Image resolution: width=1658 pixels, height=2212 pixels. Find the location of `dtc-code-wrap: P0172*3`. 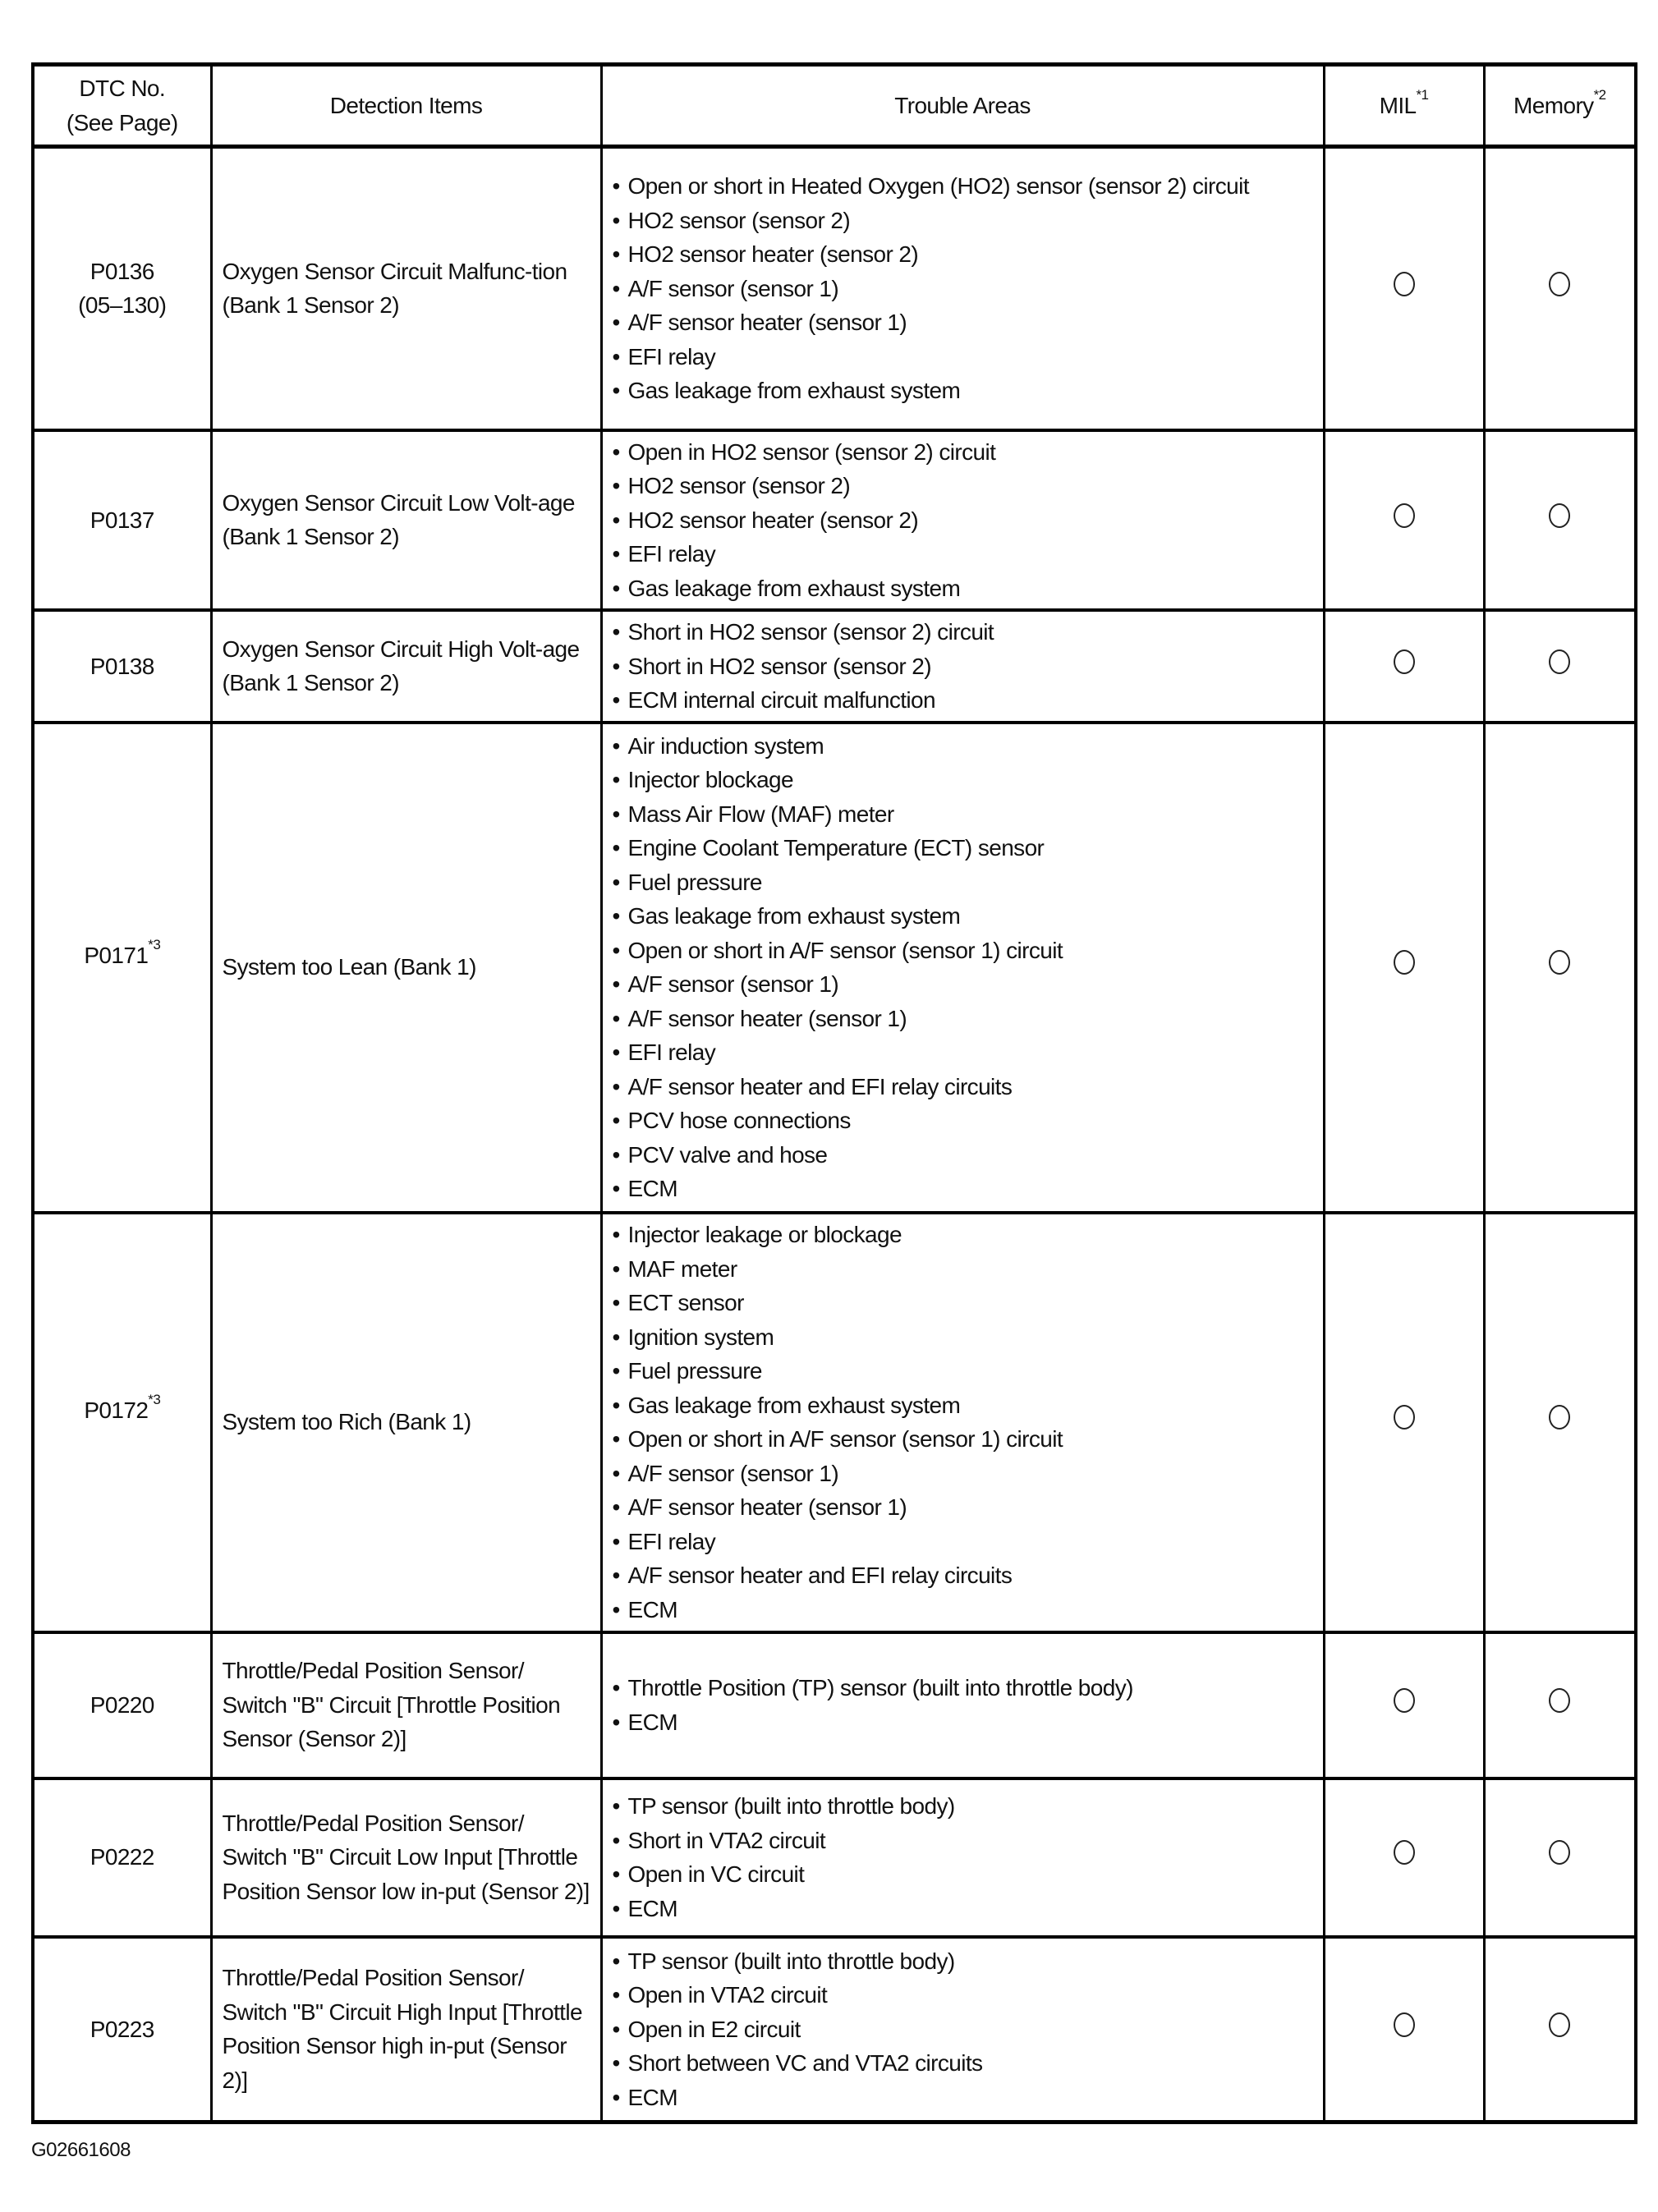

dtc-code-wrap: P0172*3 is located at coordinates (122, 1408).